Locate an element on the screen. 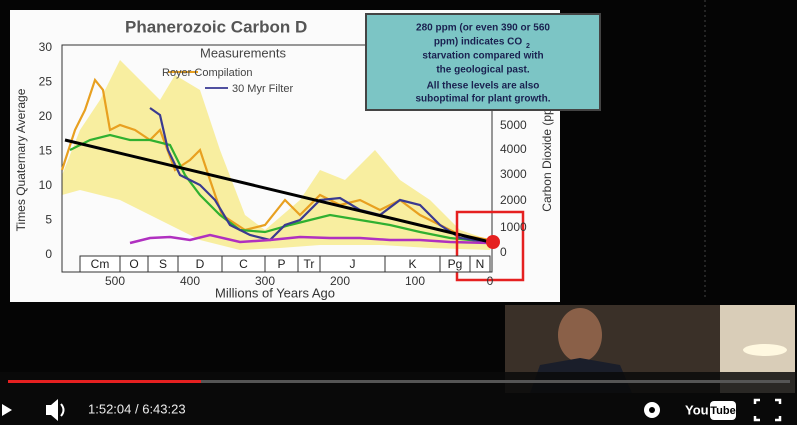 Image resolution: width=797 pixels, height=425 pixels. y2-tick-label: 0 is located at coordinates (503, 252).